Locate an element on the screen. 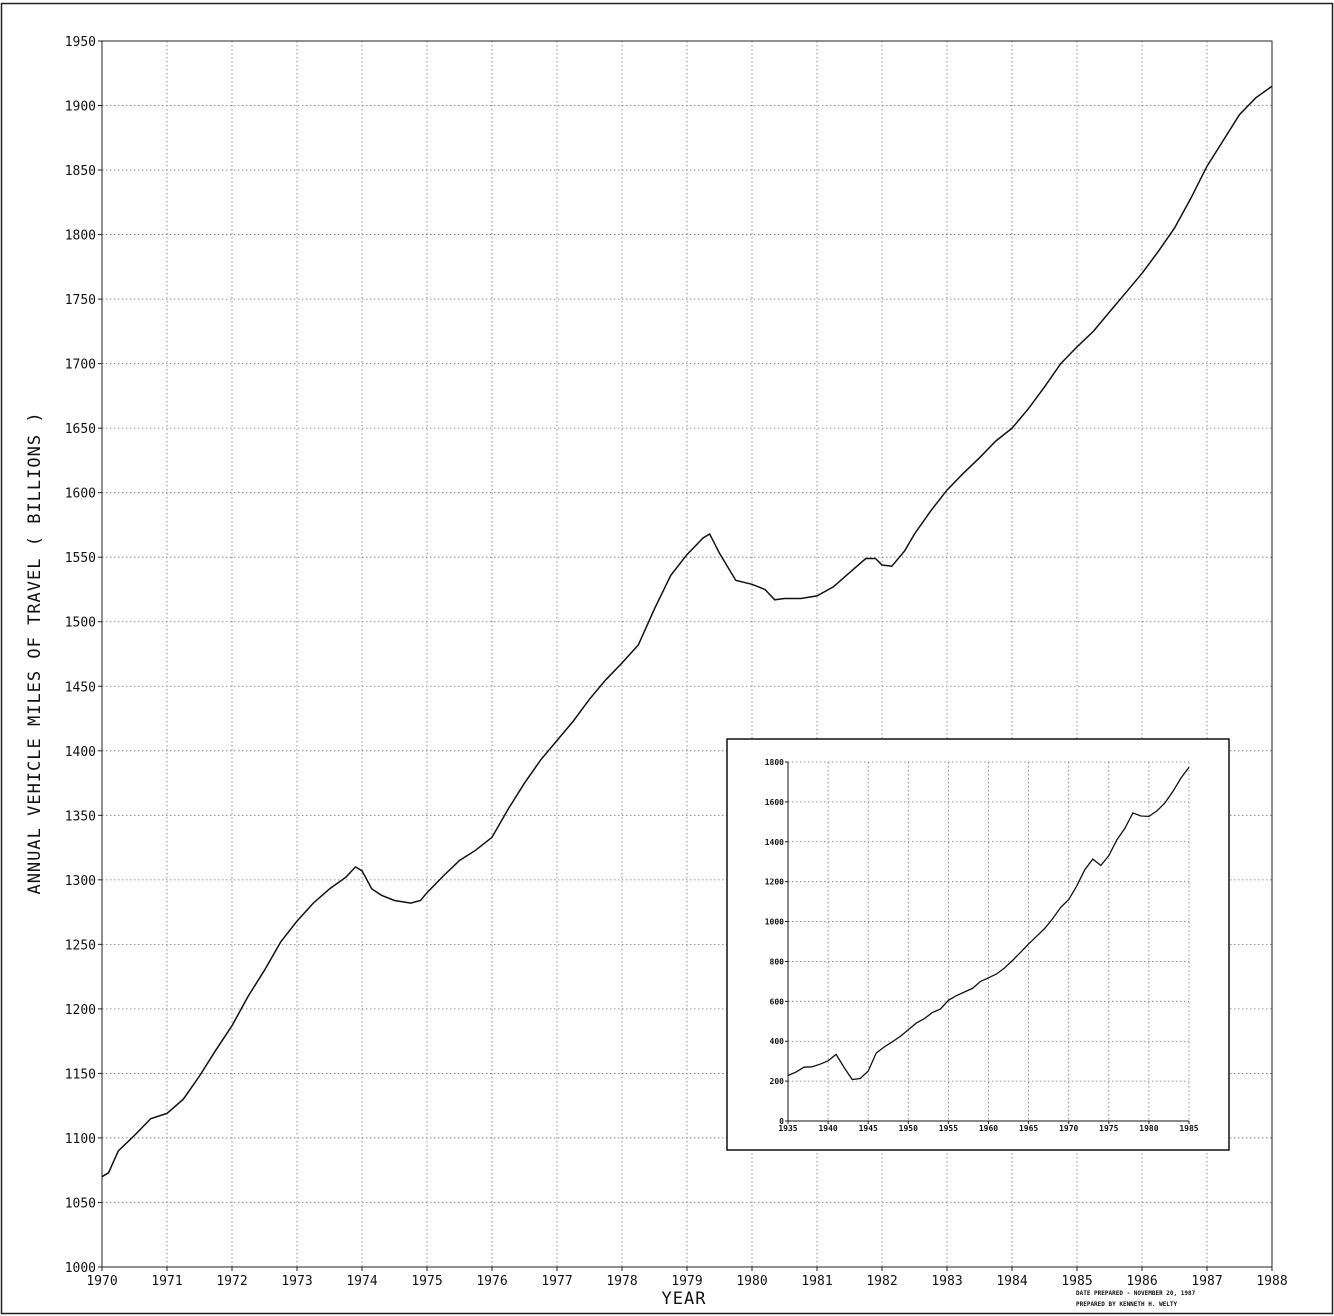  inset-y-tick-label: 800 is located at coordinates (777, 961).